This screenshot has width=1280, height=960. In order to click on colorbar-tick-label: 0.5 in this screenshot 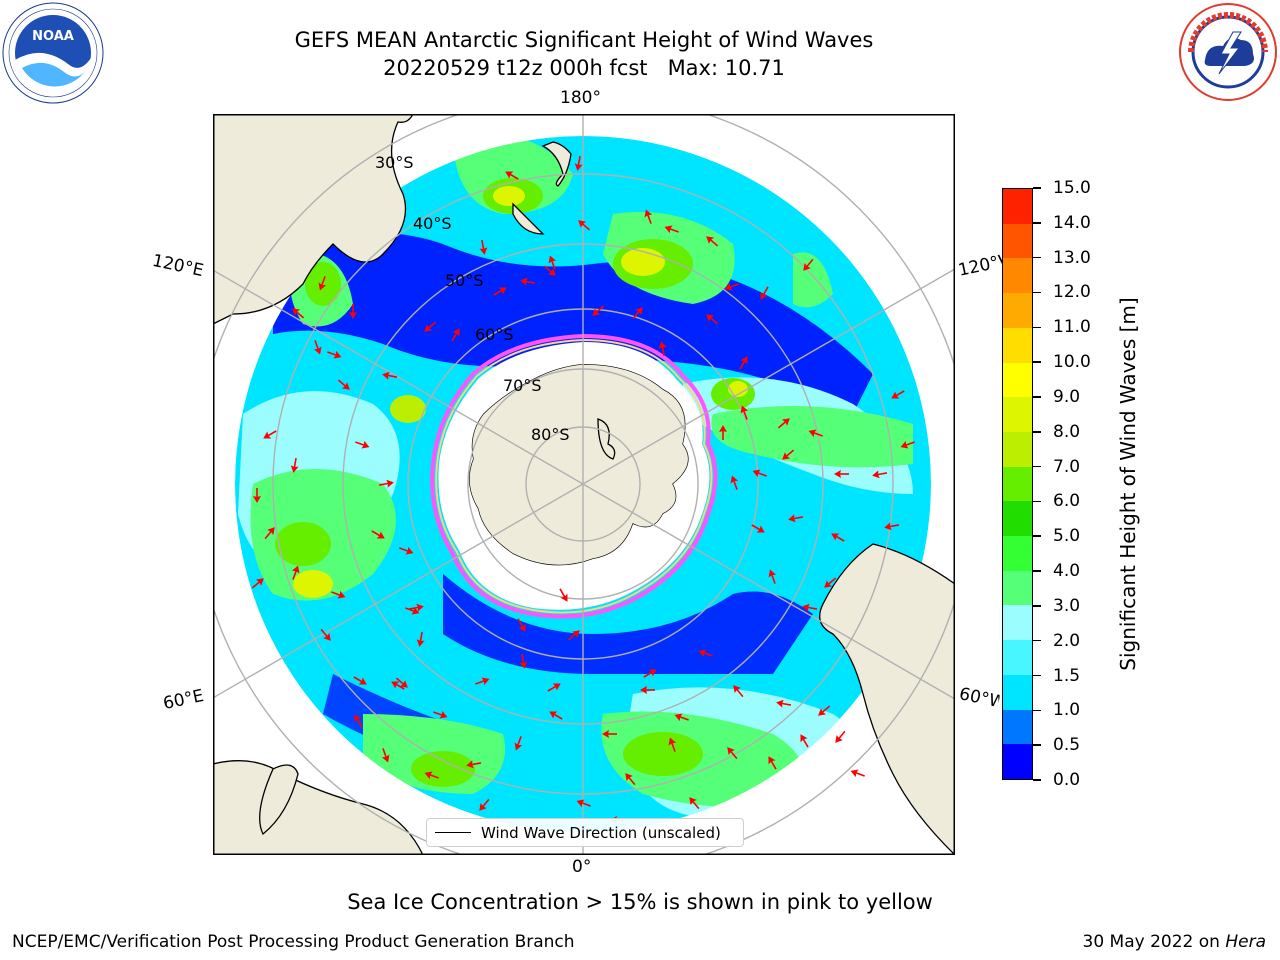, I will do `click(1067, 745)`.